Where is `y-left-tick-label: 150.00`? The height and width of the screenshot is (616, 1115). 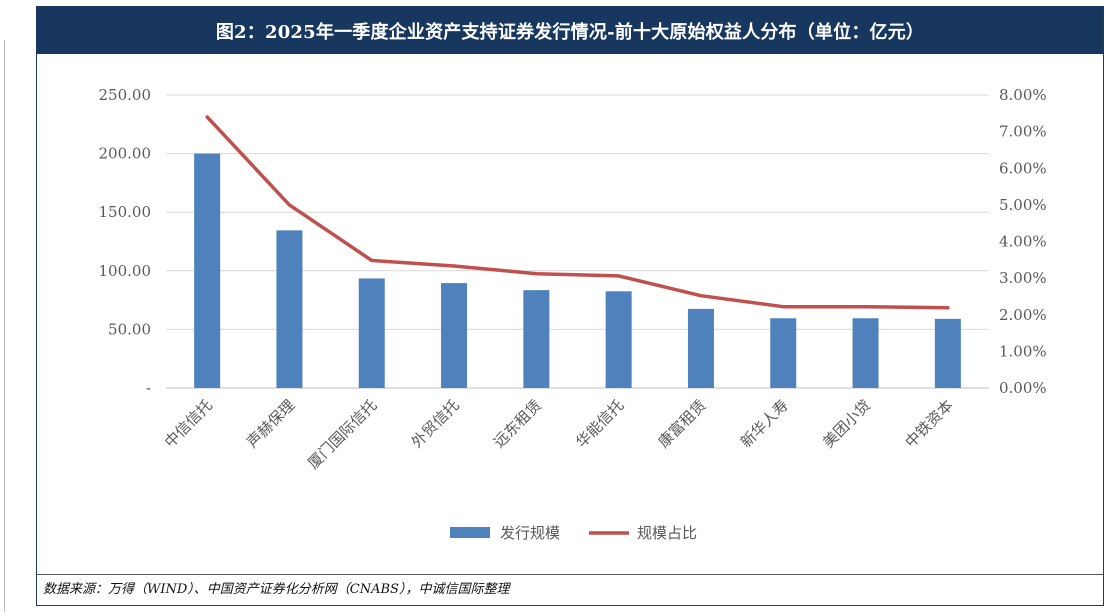 y-left-tick-label: 150.00 is located at coordinates (125, 212).